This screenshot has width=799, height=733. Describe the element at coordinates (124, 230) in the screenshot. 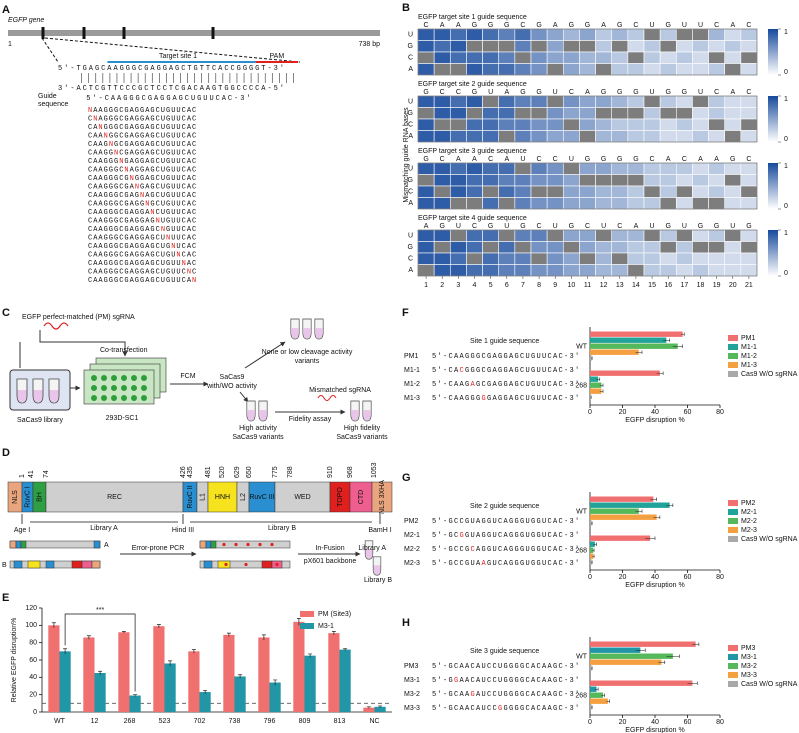

I see `base-run: CAAGGGCGAGGAGC` at that location.